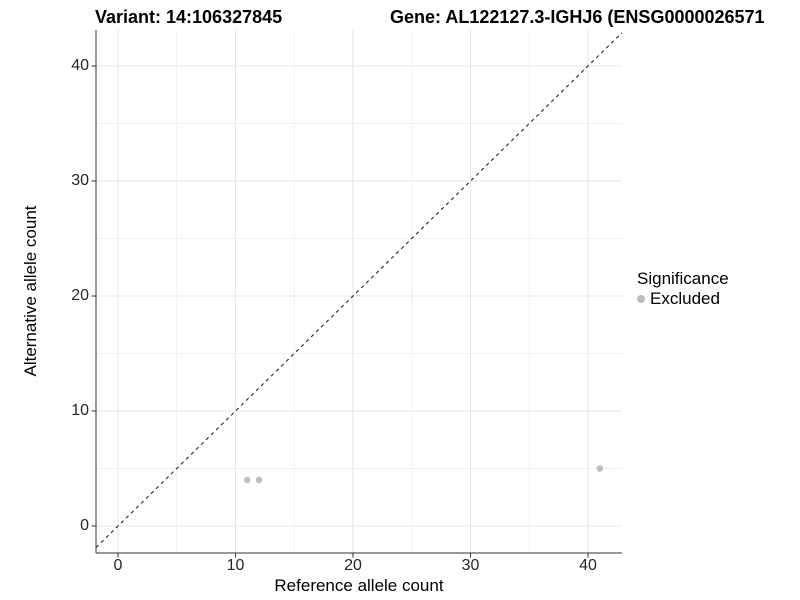 The width and height of the screenshot is (800, 600). What do you see at coordinates (588, 565) in the screenshot?
I see `x-tick-label: 40` at bounding box center [588, 565].